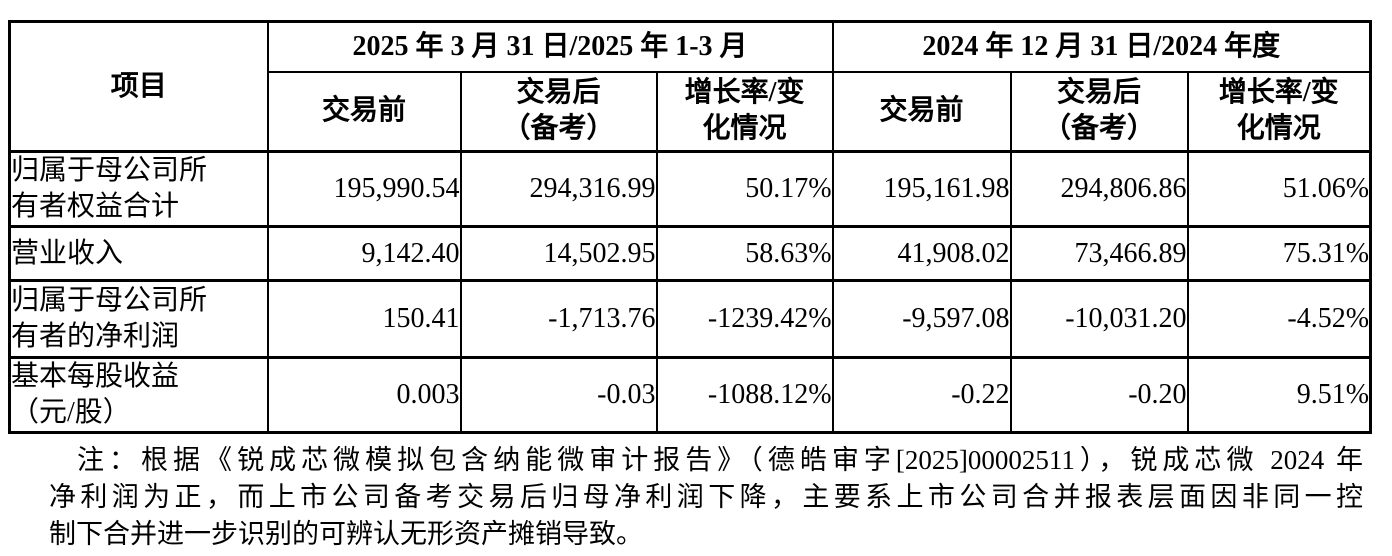  What do you see at coordinates (138, 319) in the screenshot?
I see `row-label-net-profit: 归属于母公司所 有者的净利润` at bounding box center [138, 319].